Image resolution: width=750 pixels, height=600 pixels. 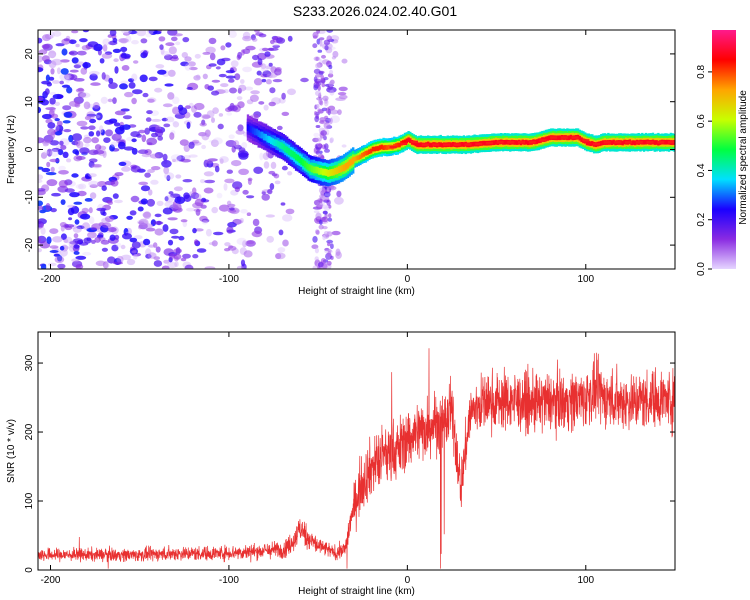 I want to click on snr-ylabel: SNR (10 * v/v), so click(x=11, y=451).